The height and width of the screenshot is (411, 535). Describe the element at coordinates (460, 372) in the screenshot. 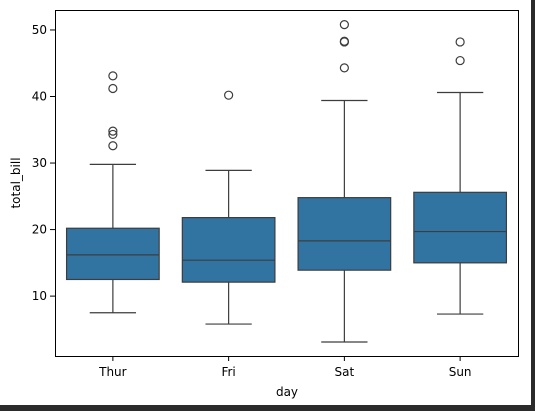

I see `x-tick-label: Sun` at that location.